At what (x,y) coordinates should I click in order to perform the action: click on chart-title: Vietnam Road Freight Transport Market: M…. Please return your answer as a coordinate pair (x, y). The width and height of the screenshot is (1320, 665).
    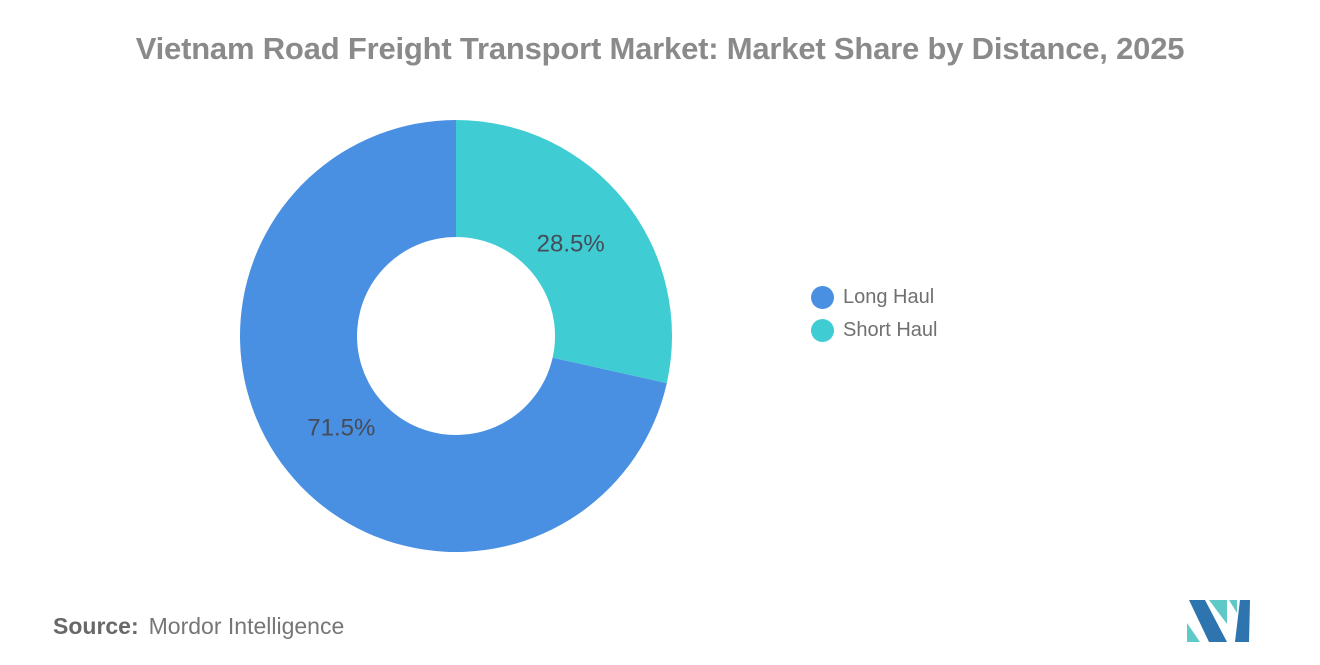
    Looking at the image, I should click on (660, 48).